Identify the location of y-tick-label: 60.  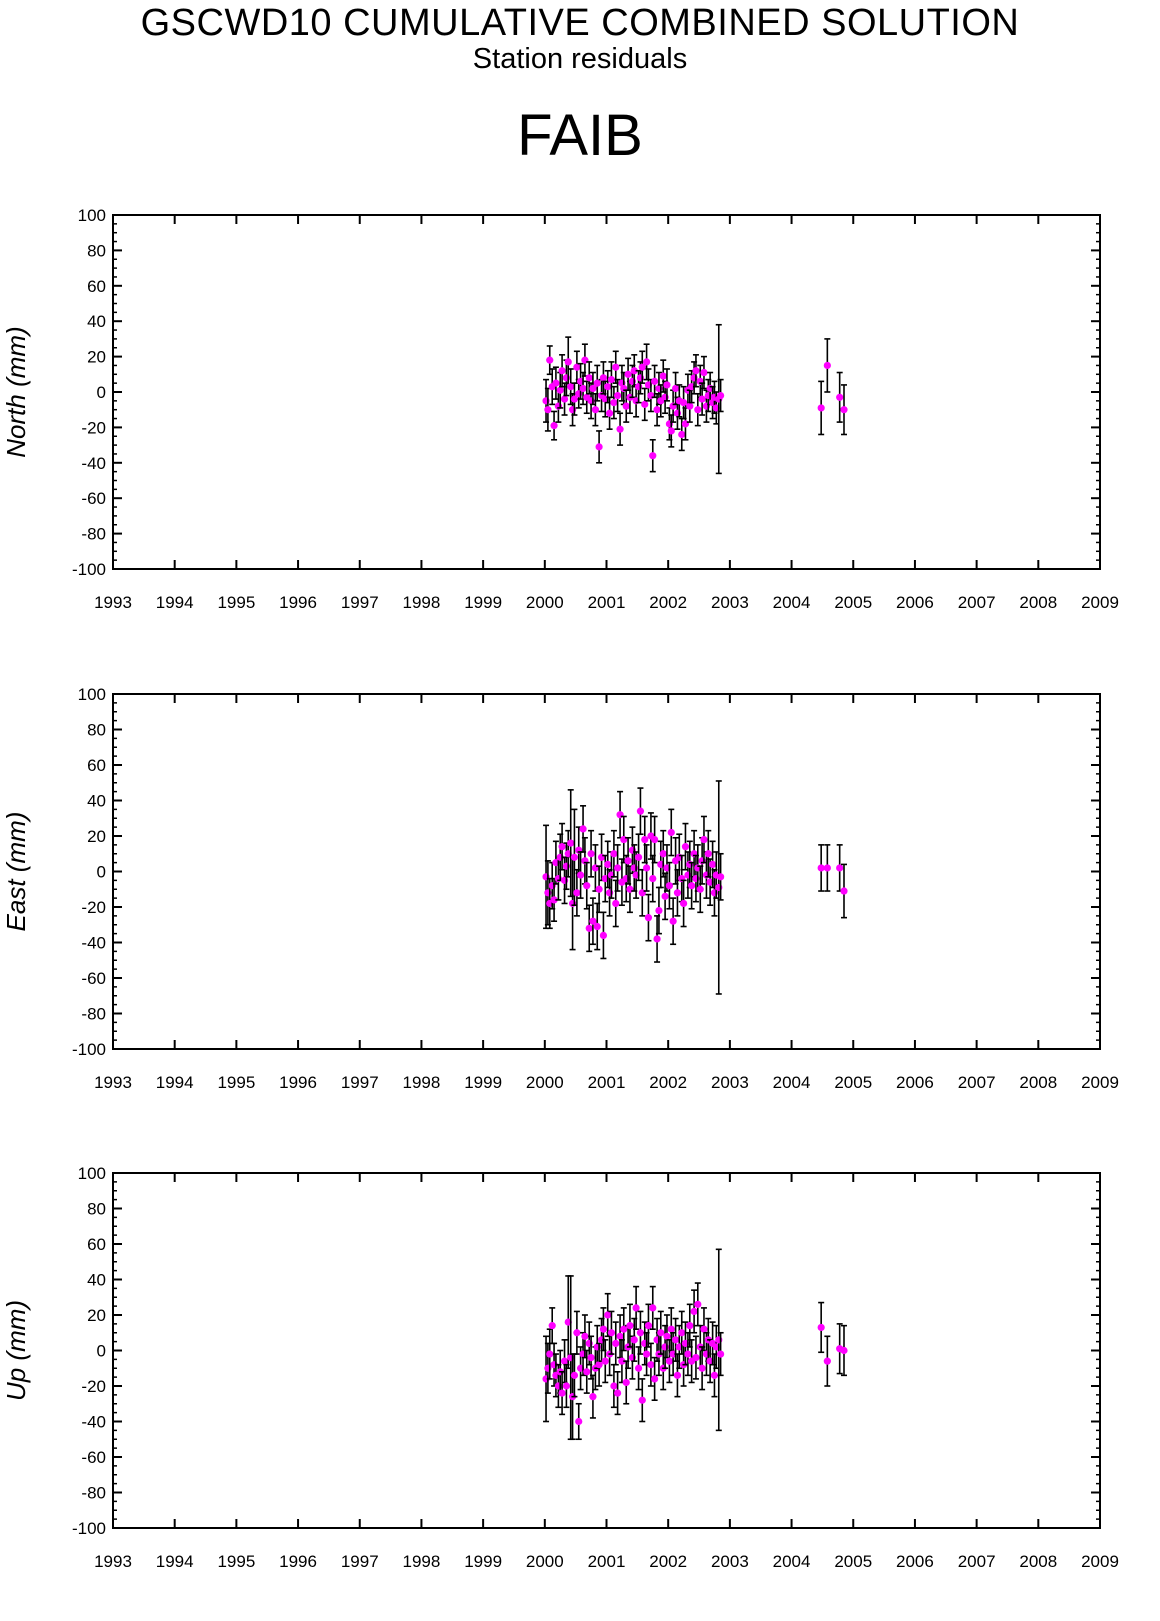
(96, 286).